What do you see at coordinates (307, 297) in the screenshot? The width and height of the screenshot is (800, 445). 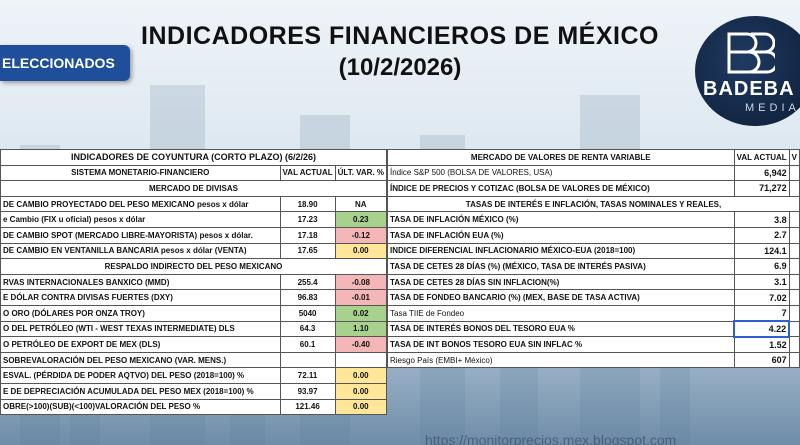 I see `row-value: 96.83` at bounding box center [307, 297].